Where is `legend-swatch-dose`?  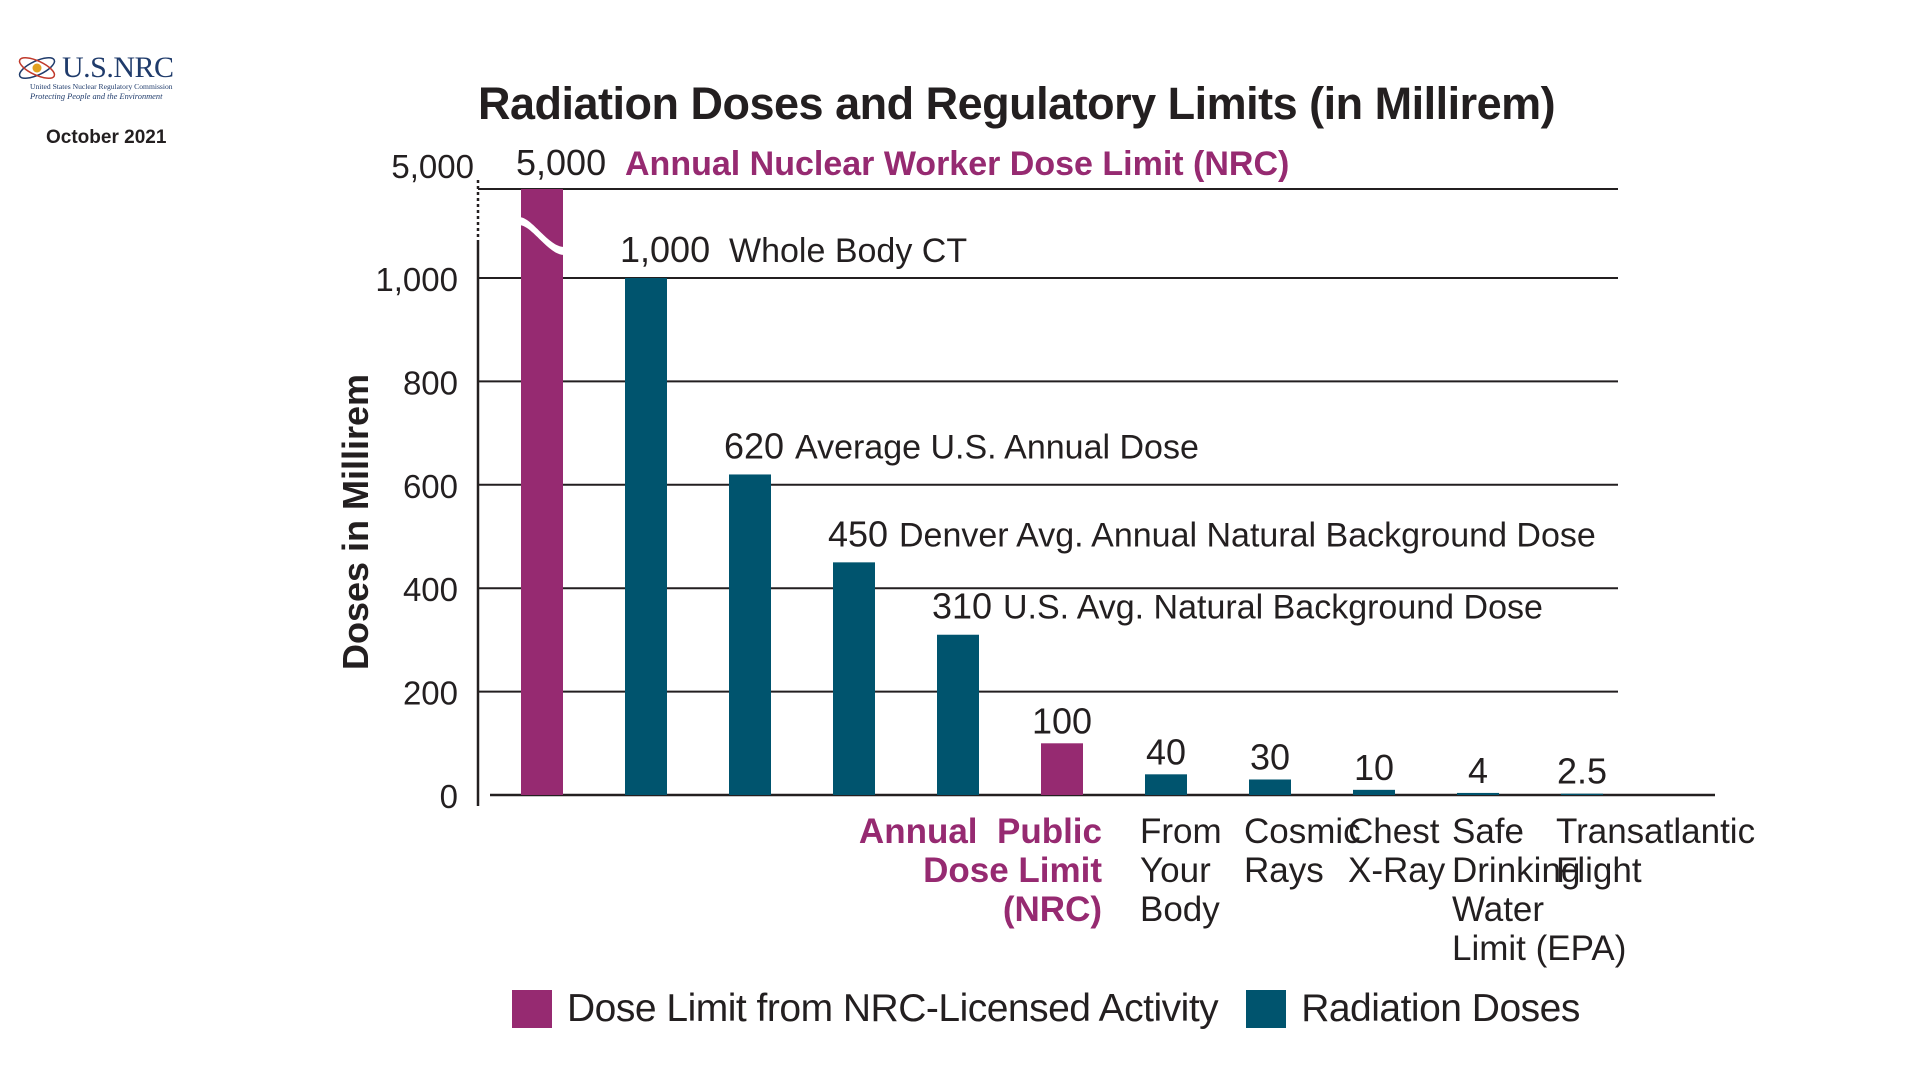
legend-swatch-dose is located at coordinates (1266, 1009).